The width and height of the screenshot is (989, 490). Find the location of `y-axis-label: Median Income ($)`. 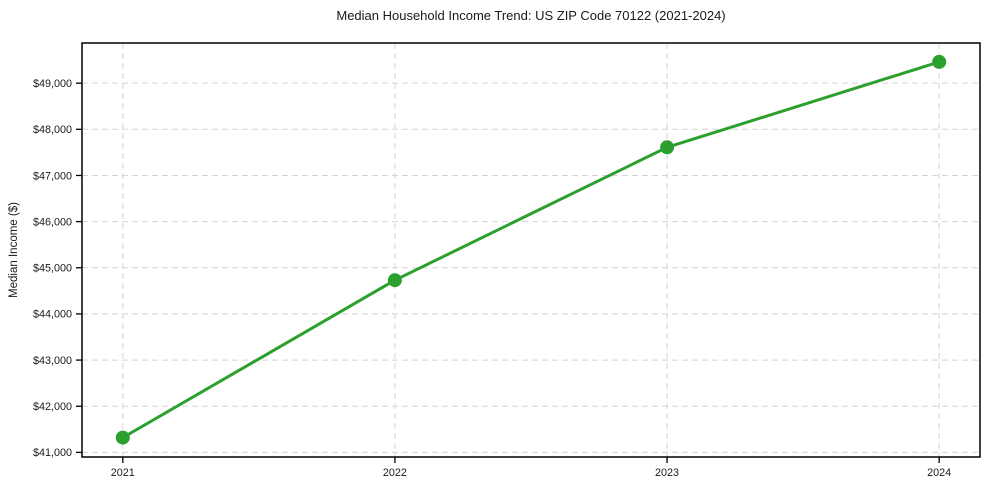

y-axis-label: Median Income ($) is located at coordinates (14, 250).